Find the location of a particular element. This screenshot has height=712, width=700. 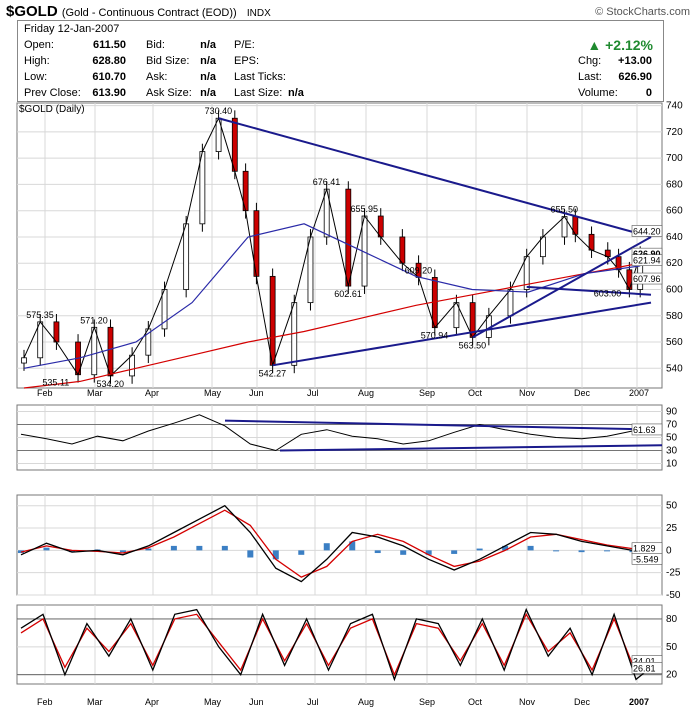

y-tick-label: 20 is located at coordinates (672, 675).